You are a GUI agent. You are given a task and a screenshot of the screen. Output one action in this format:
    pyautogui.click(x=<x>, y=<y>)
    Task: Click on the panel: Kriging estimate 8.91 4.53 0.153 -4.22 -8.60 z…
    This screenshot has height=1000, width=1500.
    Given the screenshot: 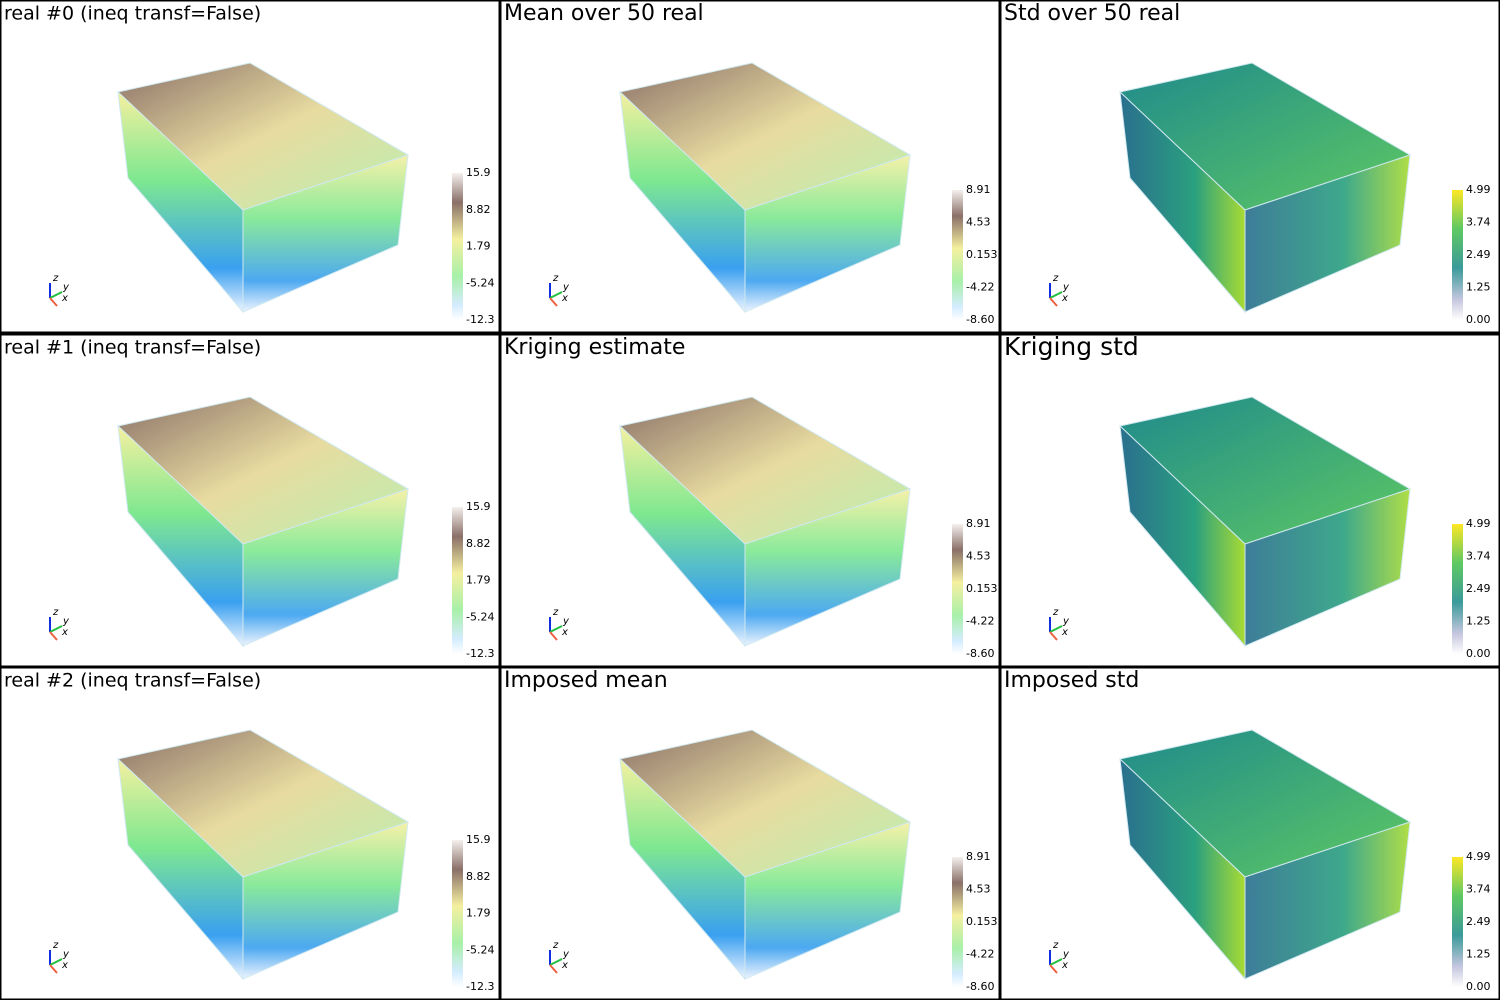 What is the action you would take?
    pyautogui.click(x=750, y=500)
    